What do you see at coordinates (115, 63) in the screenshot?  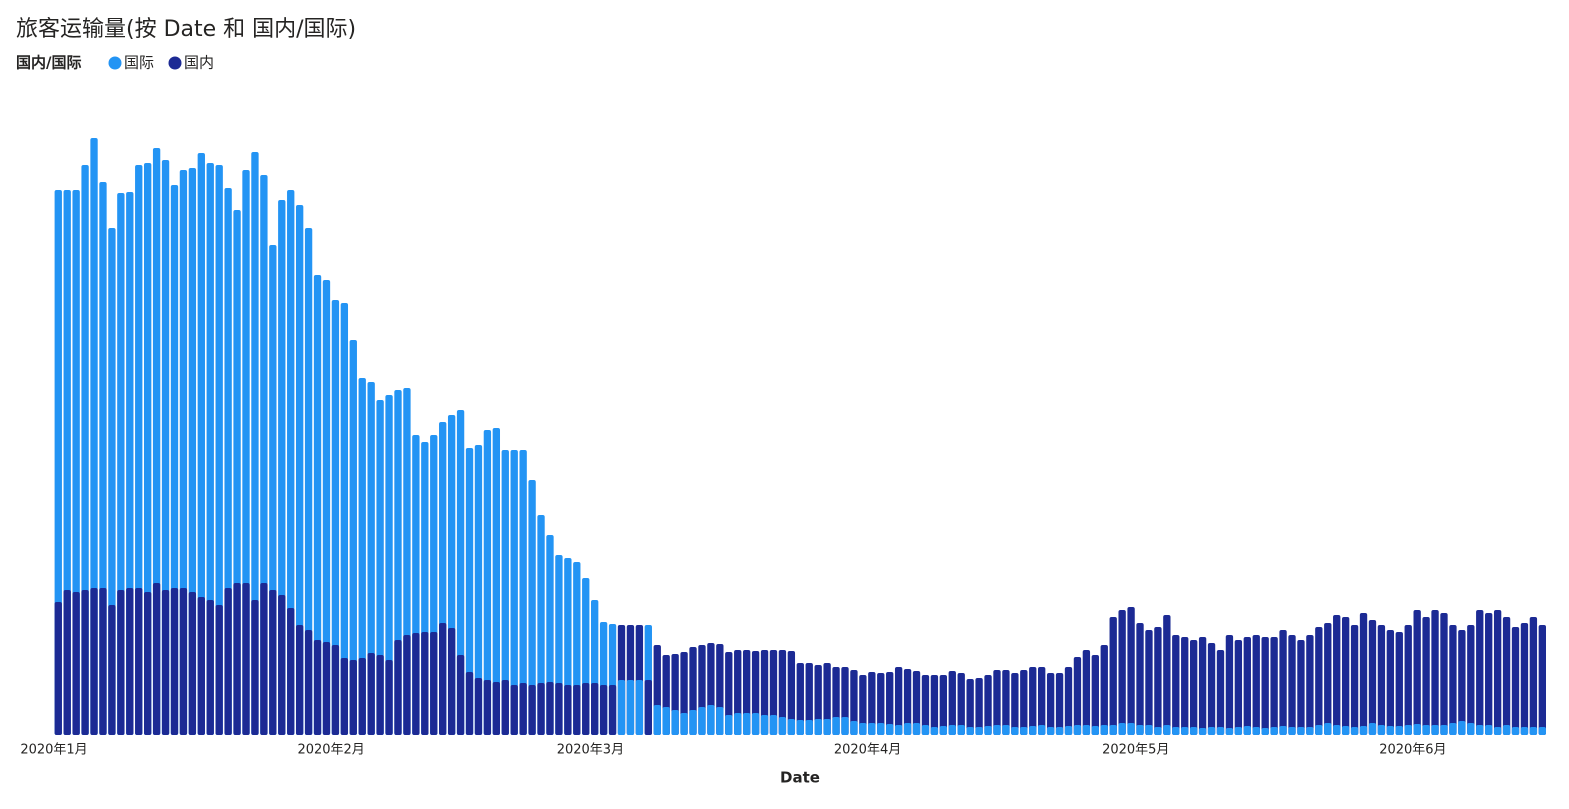 I see `legend-marker` at bounding box center [115, 63].